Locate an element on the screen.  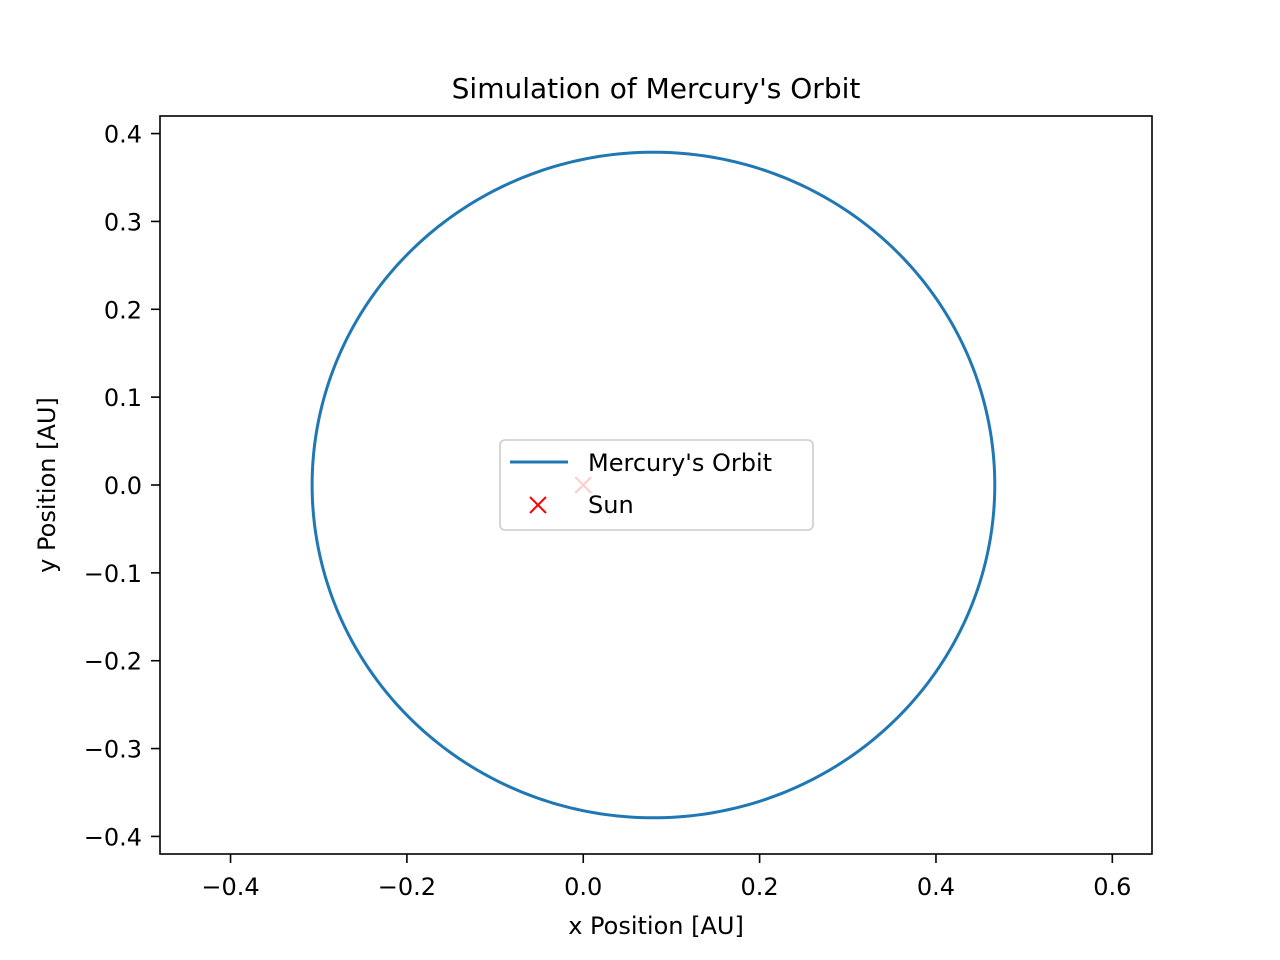
y-tick-label: −0.2 is located at coordinates (113, 662).